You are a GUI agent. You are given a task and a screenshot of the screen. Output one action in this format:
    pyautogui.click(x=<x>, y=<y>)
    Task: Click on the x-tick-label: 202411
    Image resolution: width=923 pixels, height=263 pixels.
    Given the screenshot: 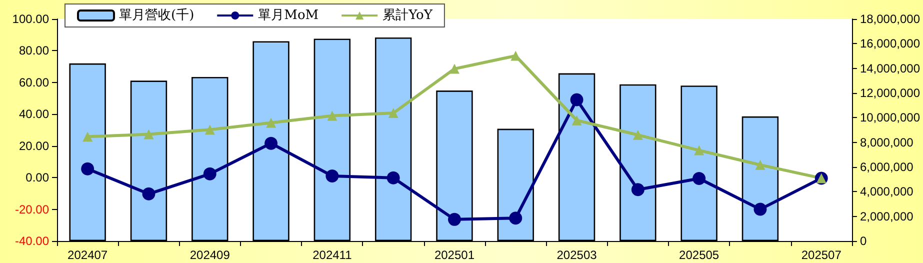 What is the action you would take?
    pyautogui.click(x=332, y=255)
    